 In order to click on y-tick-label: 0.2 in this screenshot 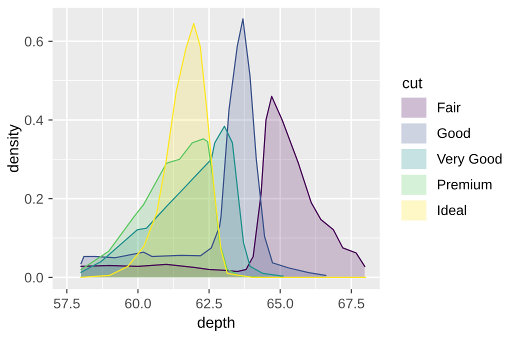, I will do `click(33, 199)`.